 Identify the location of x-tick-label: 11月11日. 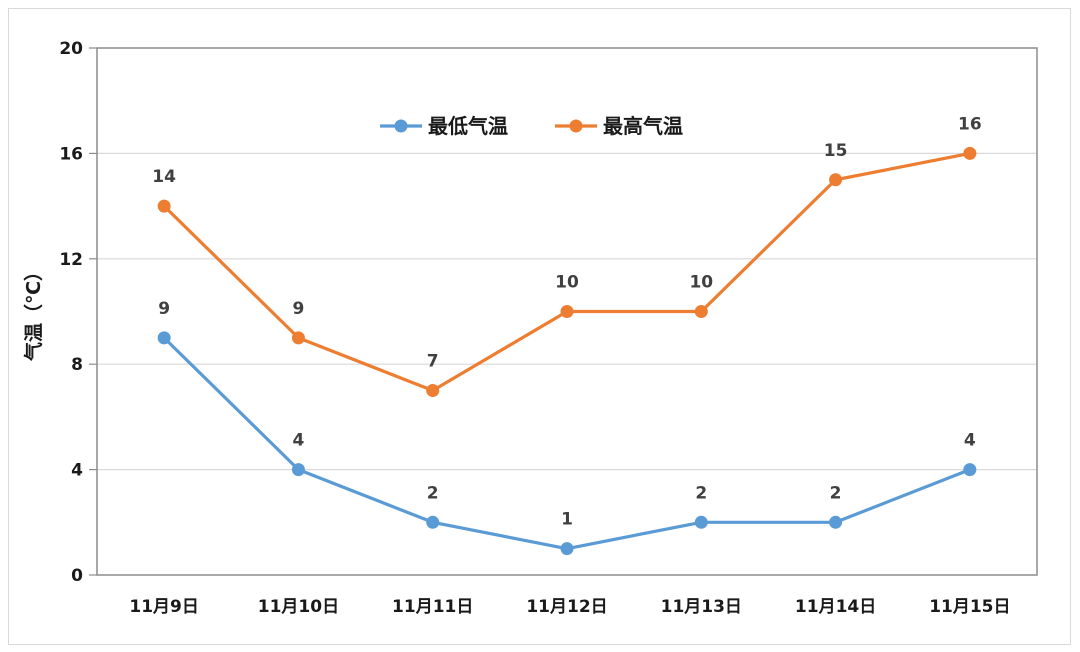
(432, 607).